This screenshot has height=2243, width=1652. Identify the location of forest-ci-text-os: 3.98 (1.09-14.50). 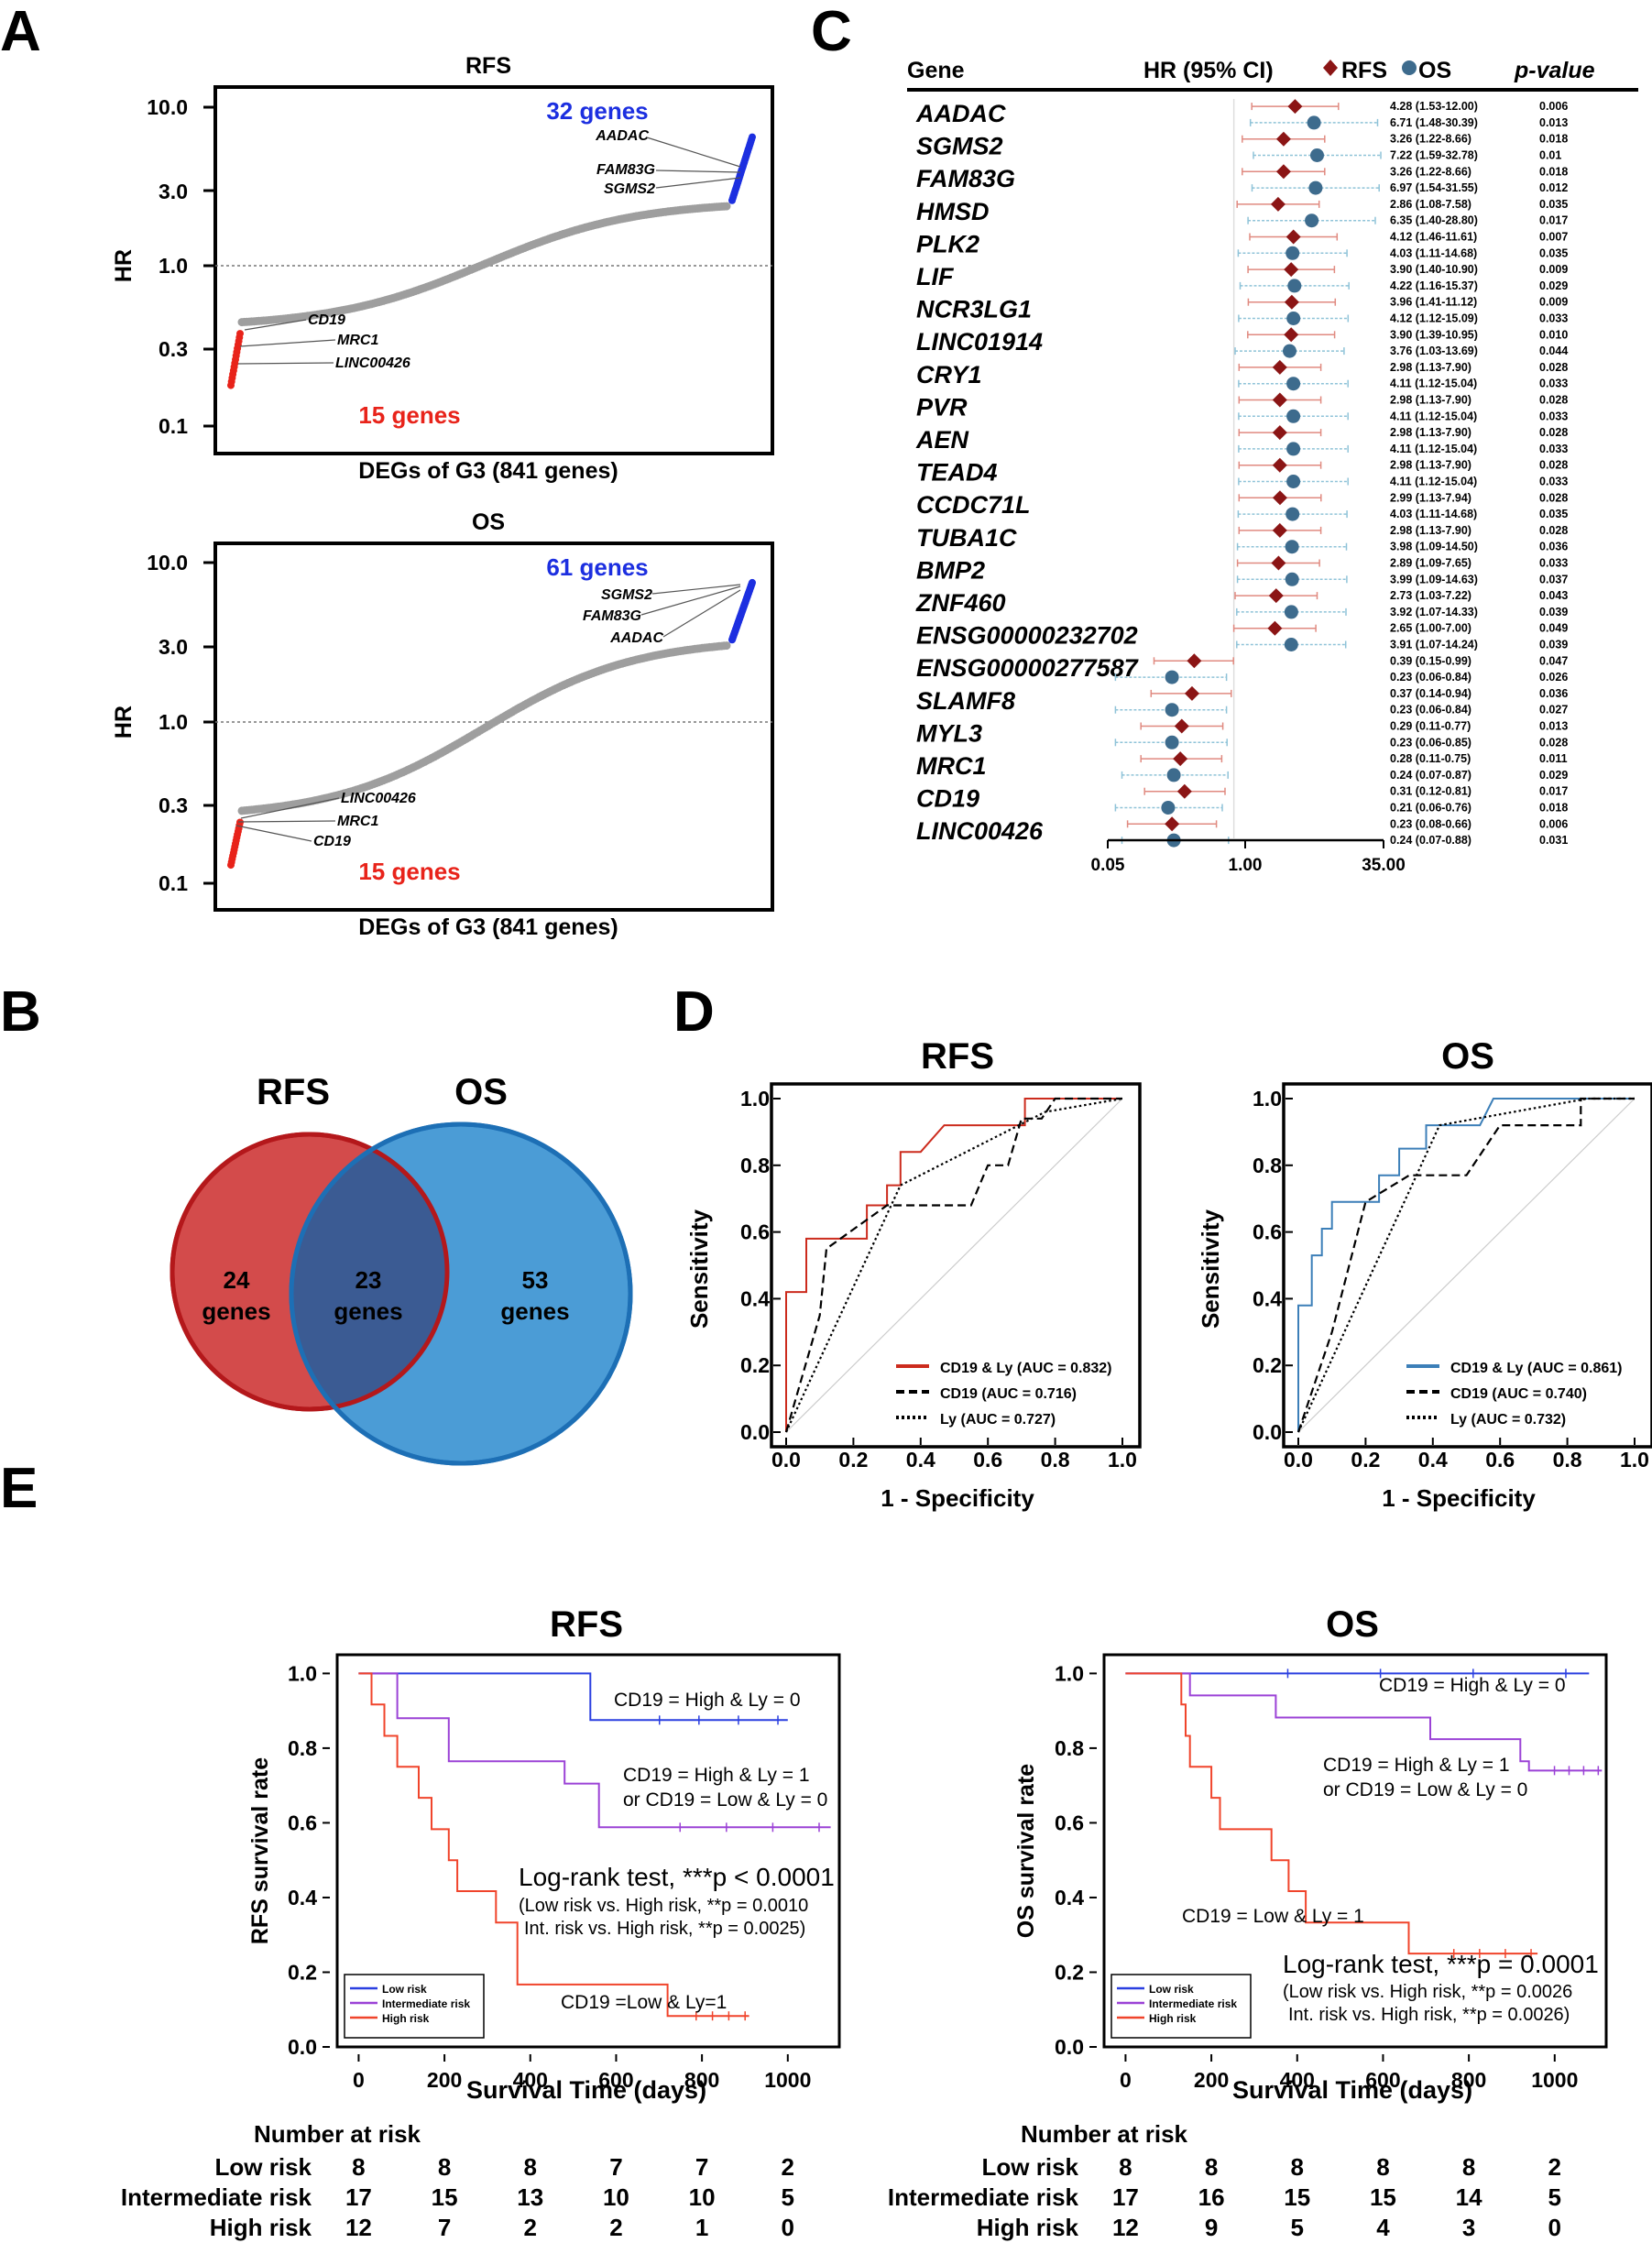
(1434, 547).